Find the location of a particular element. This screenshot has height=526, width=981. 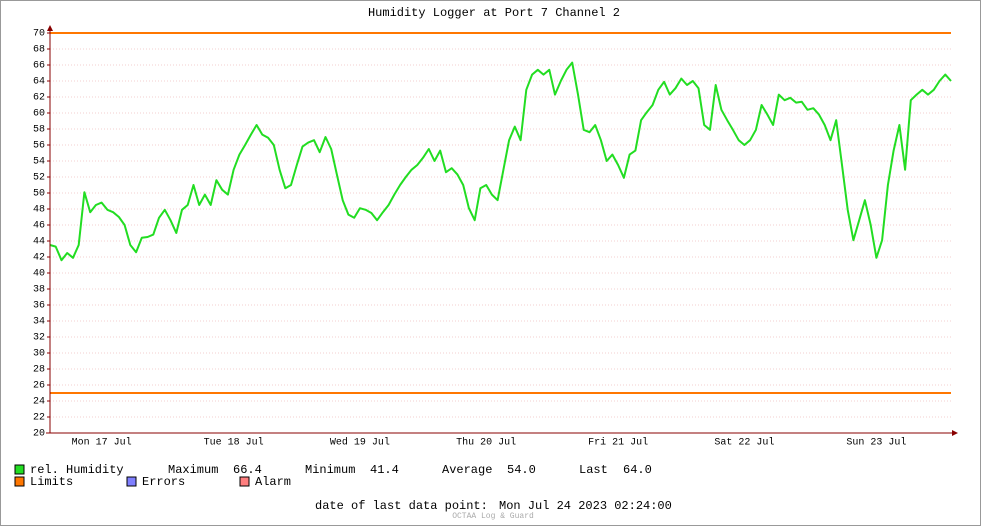

stat-label: Maximum is located at coordinates (193, 470).